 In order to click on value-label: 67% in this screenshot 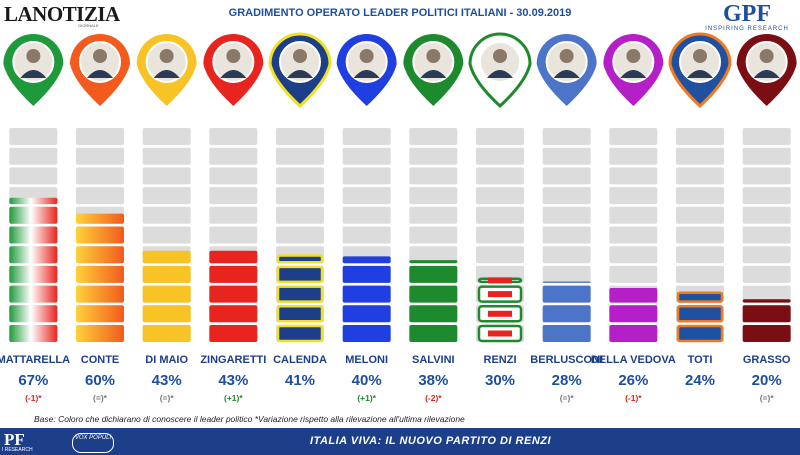, I will do `click(33, 380)`.